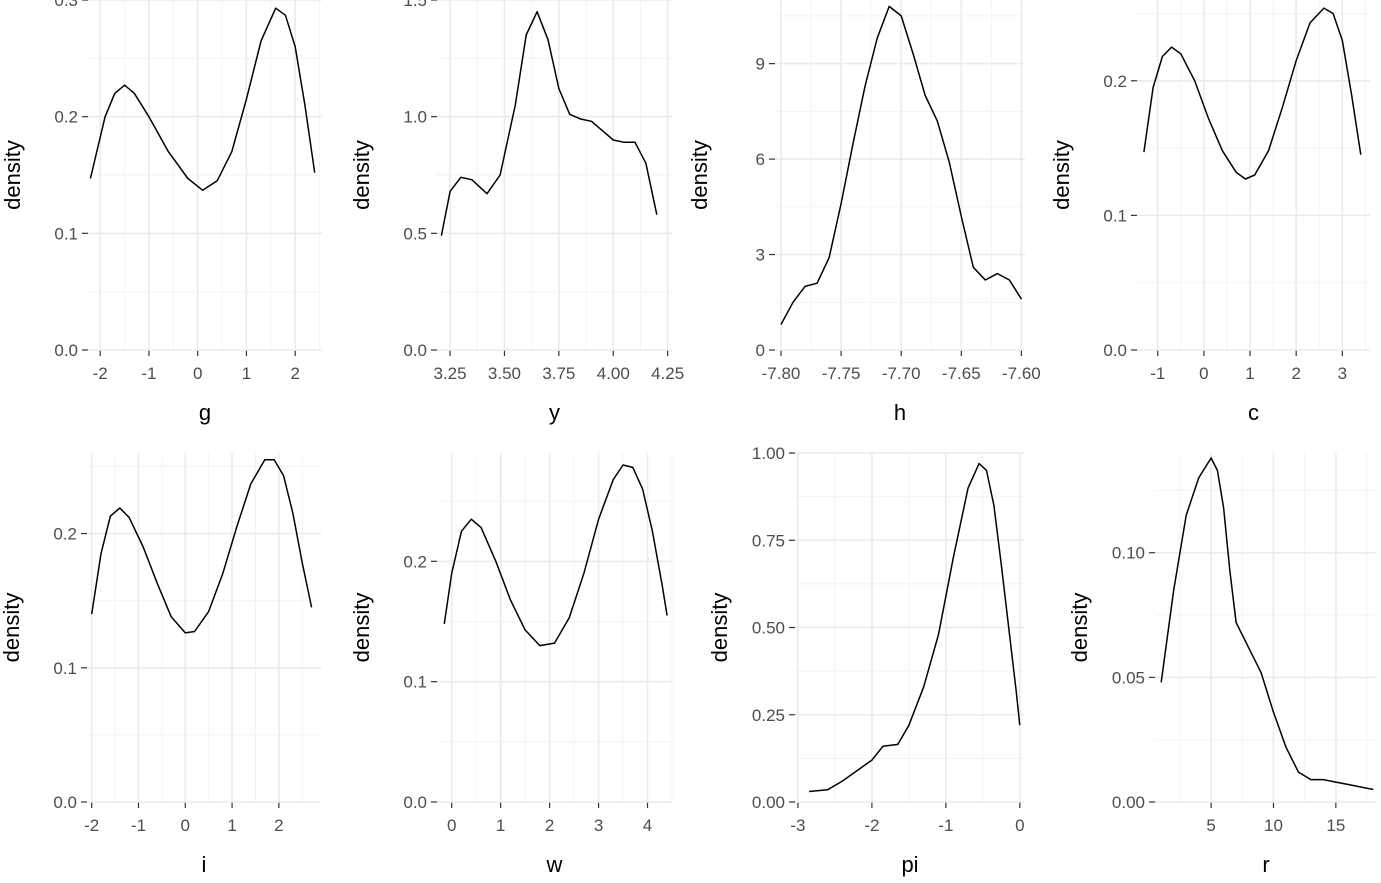  I want to click on y-tick-label: 0.05, so click(1128, 677).